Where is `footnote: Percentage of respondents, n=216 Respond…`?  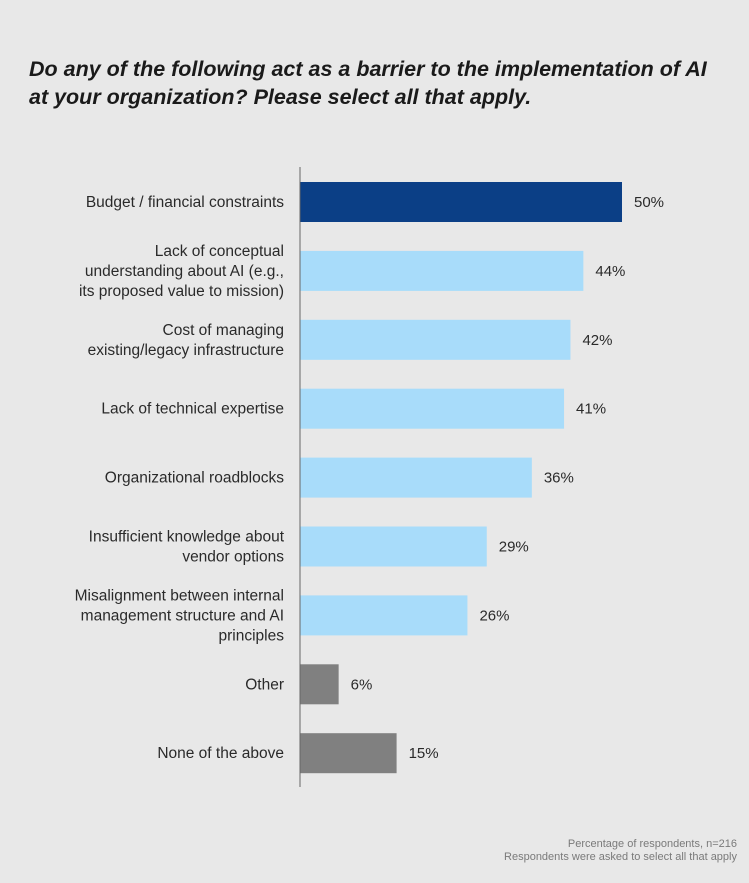 footnote: Percentage of respondents, n=216 Respond… is located at coordinates (620, 851).